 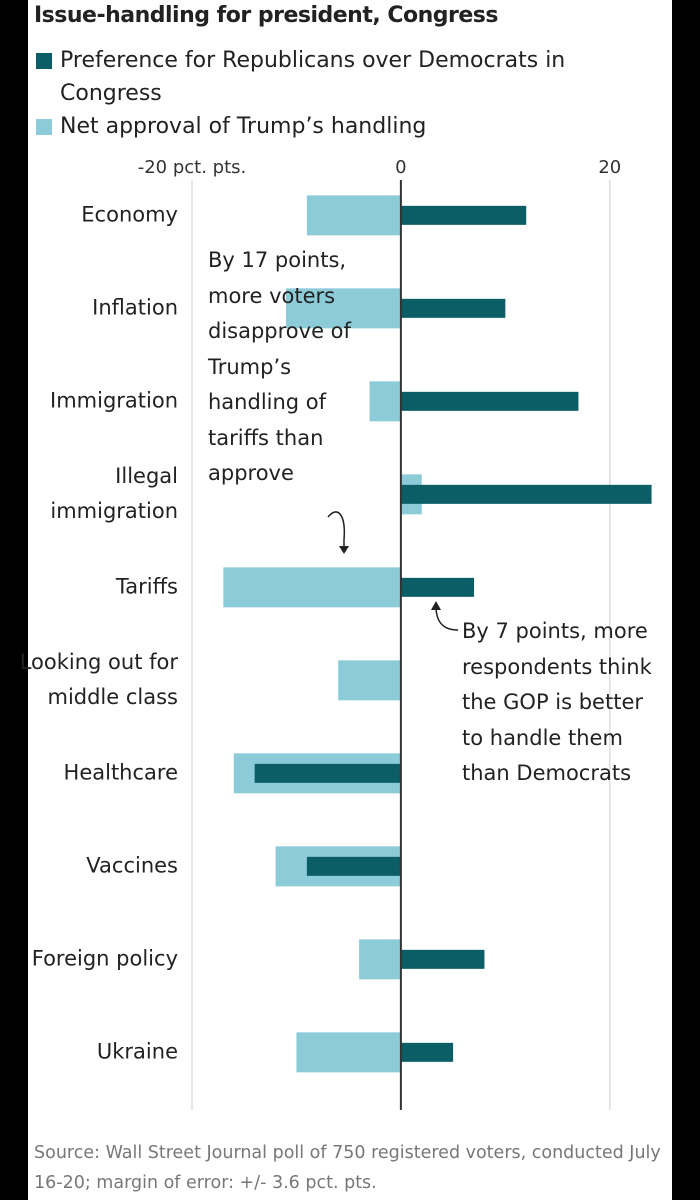 I want to click on legend-label: Net approval of Trump’s handling, so click(x=243, y=126).